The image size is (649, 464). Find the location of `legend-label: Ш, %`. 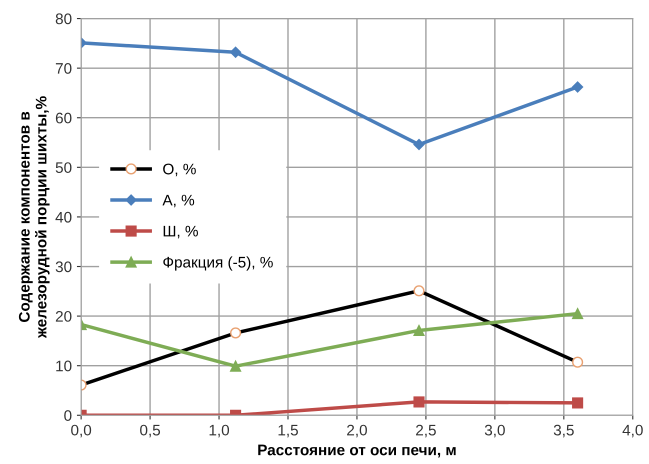

legend-label: Ш, % is located at coordinates (181, 232).